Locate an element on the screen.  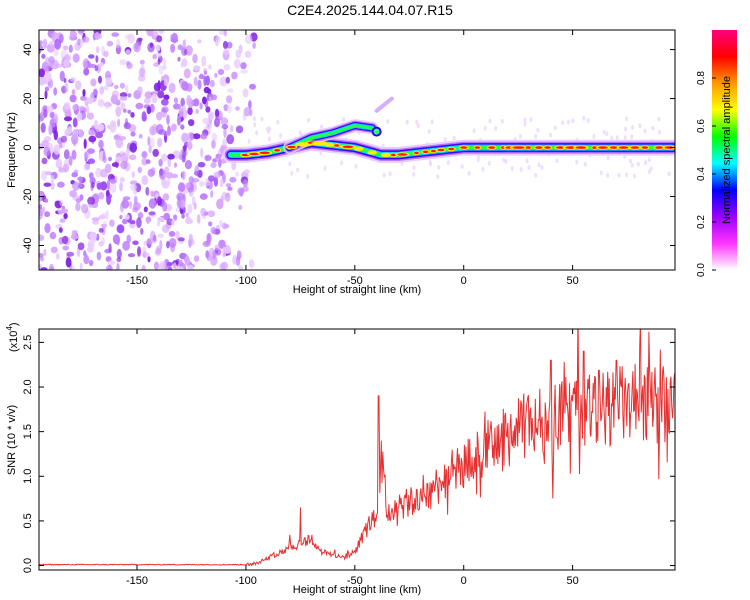
trace-hotspot is located at coordinates (385, 155).